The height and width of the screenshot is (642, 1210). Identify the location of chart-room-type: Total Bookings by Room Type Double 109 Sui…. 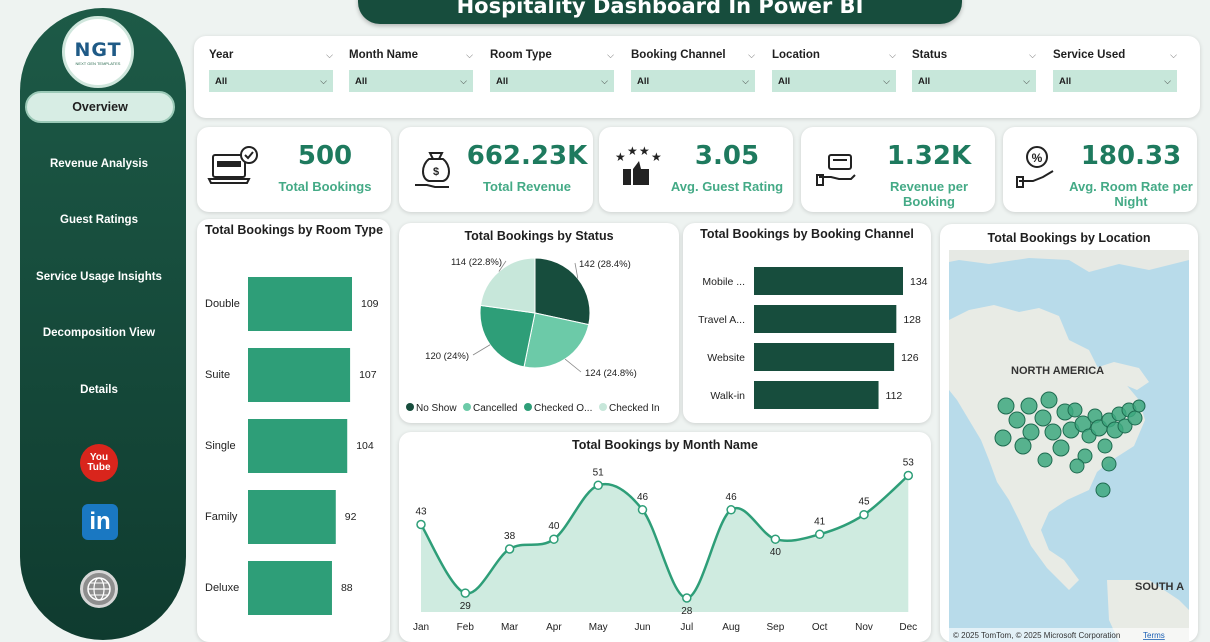
(293, 430).